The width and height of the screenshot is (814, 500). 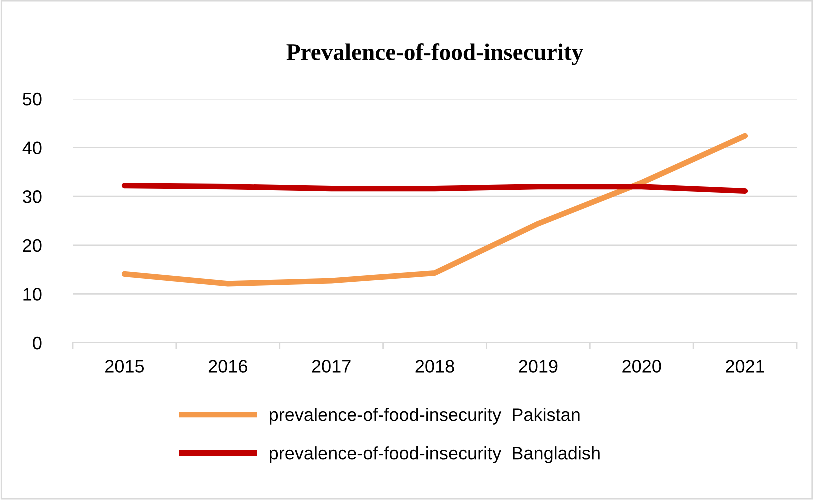 I want to click on x-tick-label: 2018, so click(x=435, y=366).